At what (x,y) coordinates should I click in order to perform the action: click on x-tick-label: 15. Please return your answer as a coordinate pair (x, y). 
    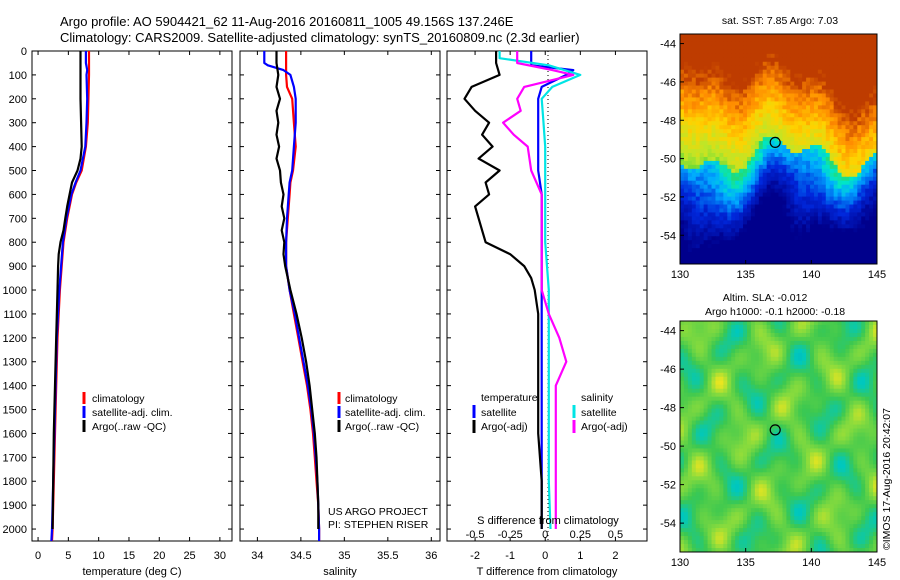
    Looking at the image, I should click on (129, 556).